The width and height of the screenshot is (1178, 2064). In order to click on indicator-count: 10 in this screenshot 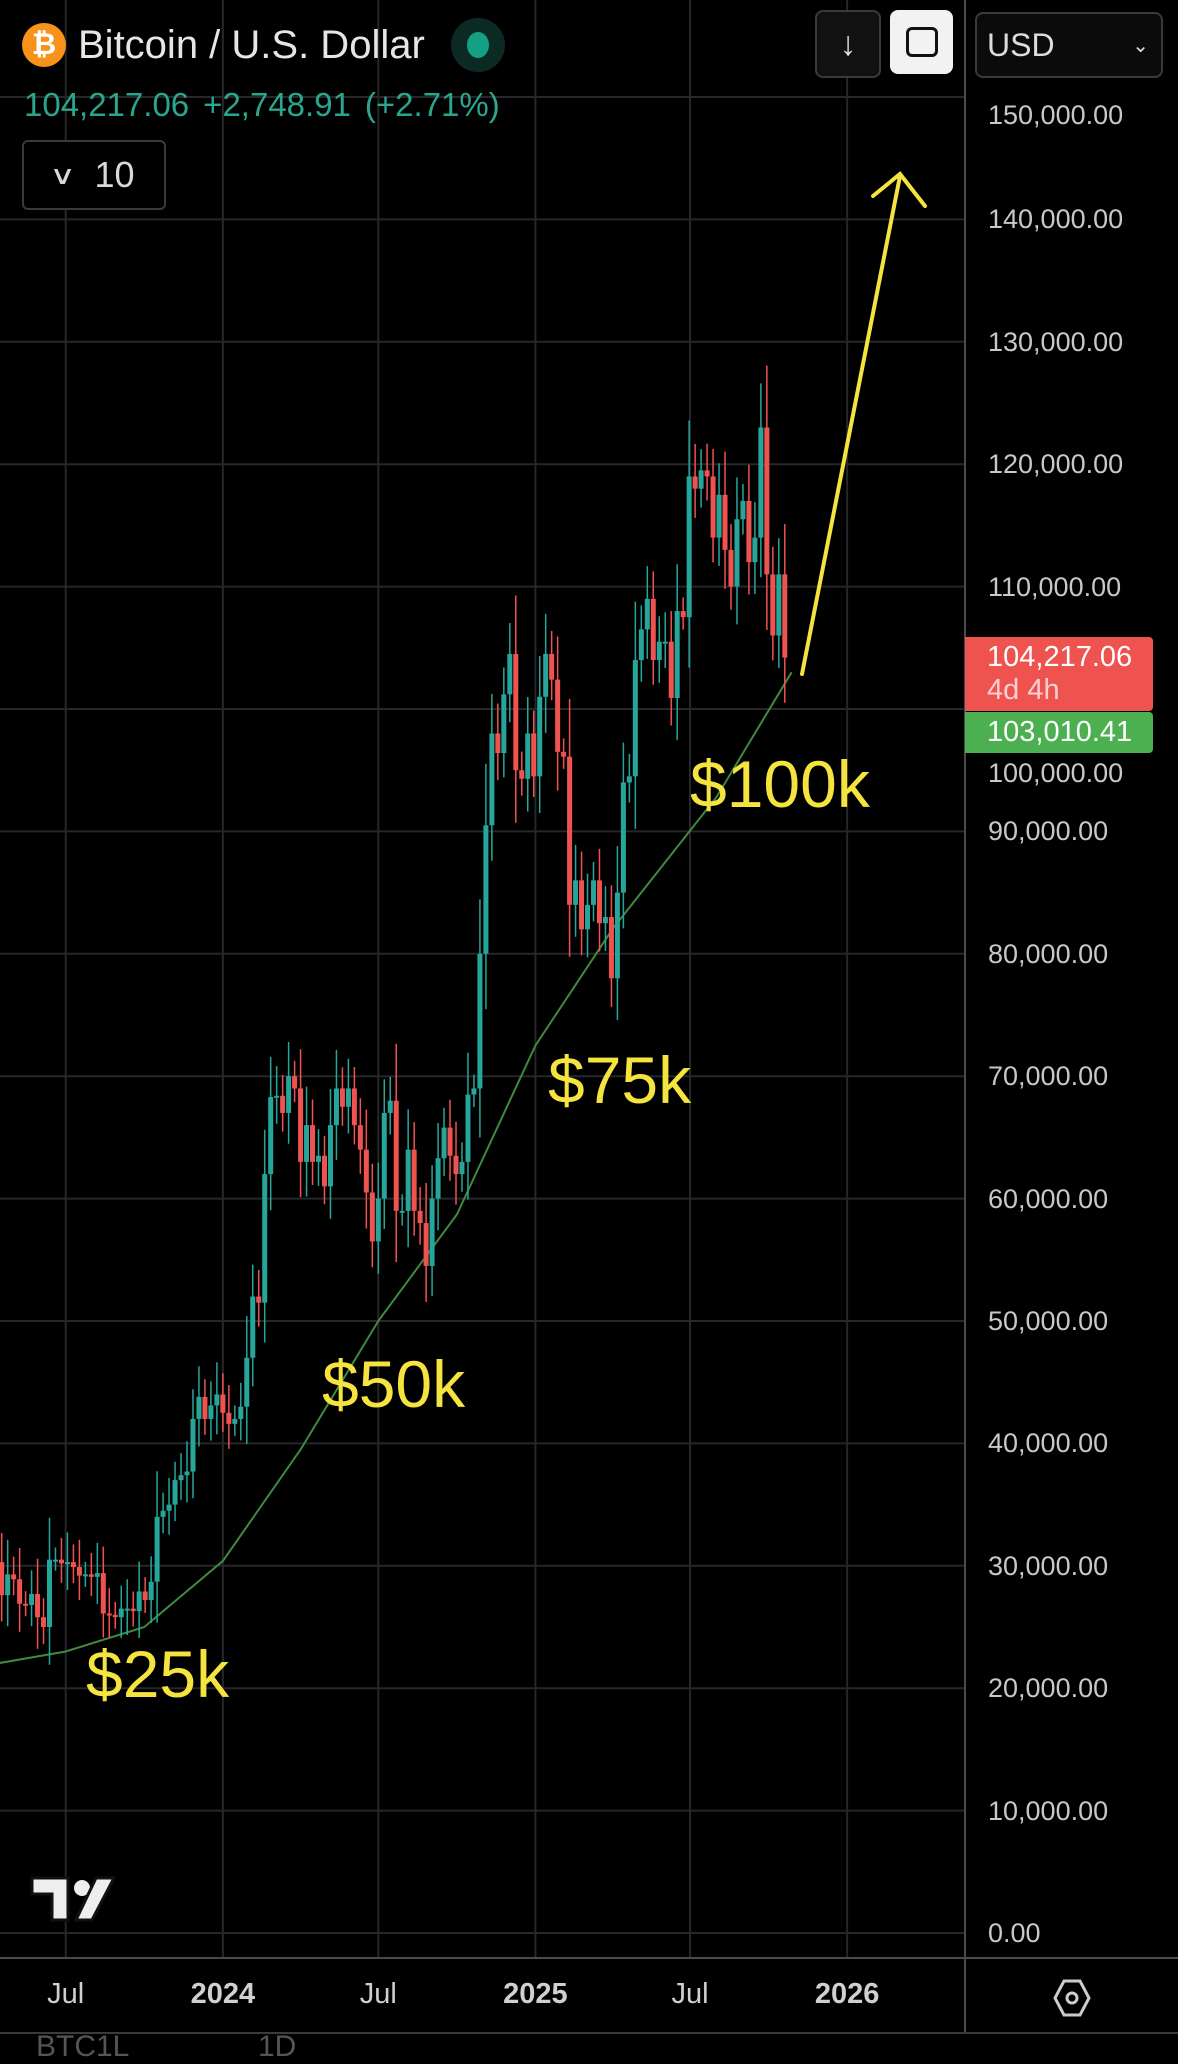, I will do `click(114, 174)`.